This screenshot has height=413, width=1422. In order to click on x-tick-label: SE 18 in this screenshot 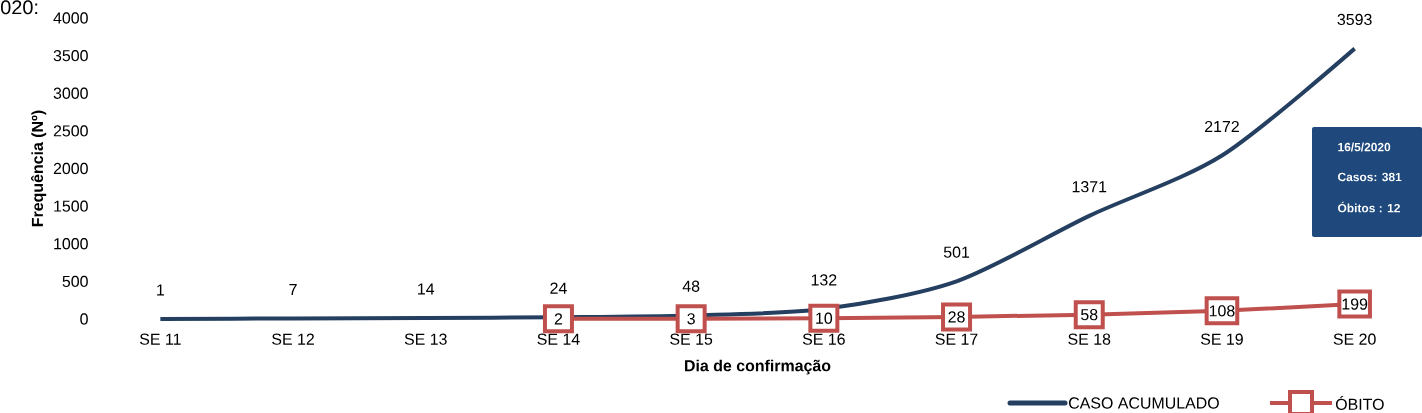, I will do `click(1089, 339)`.